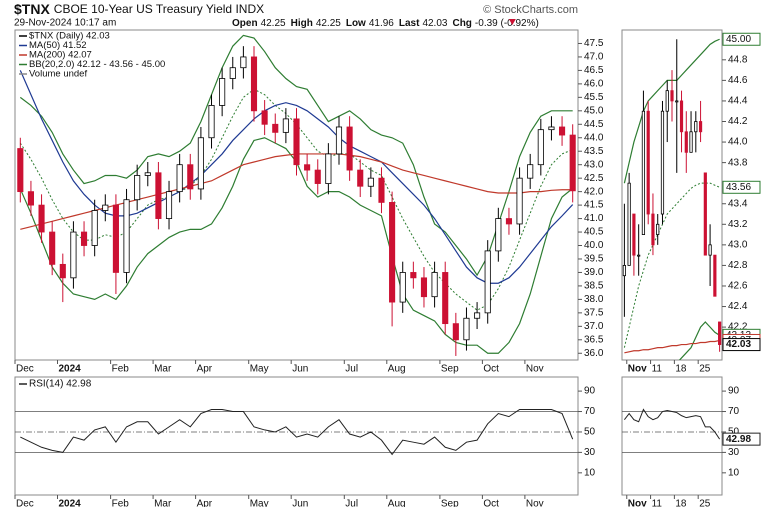 The height and width of the screenshot is (512, 770). What do you see at coordinates (594, 218) in the screenshot?
I see `y-tick-label: 41.0` at bounding box center [594, 218].